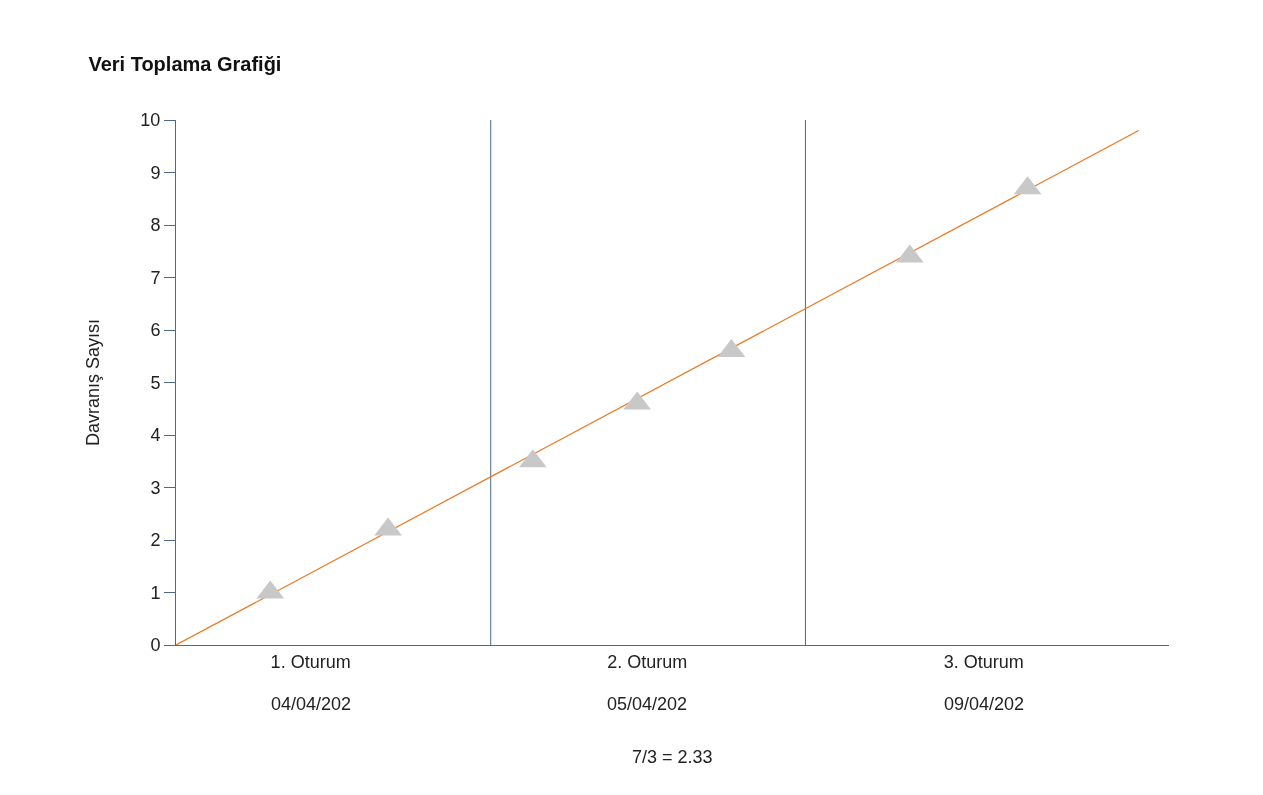  What do you see at coordinates (185, 63) in the screenshot?
I see `chart-title: Veri Toplama Grafiği` at bounding box center [185, 63].